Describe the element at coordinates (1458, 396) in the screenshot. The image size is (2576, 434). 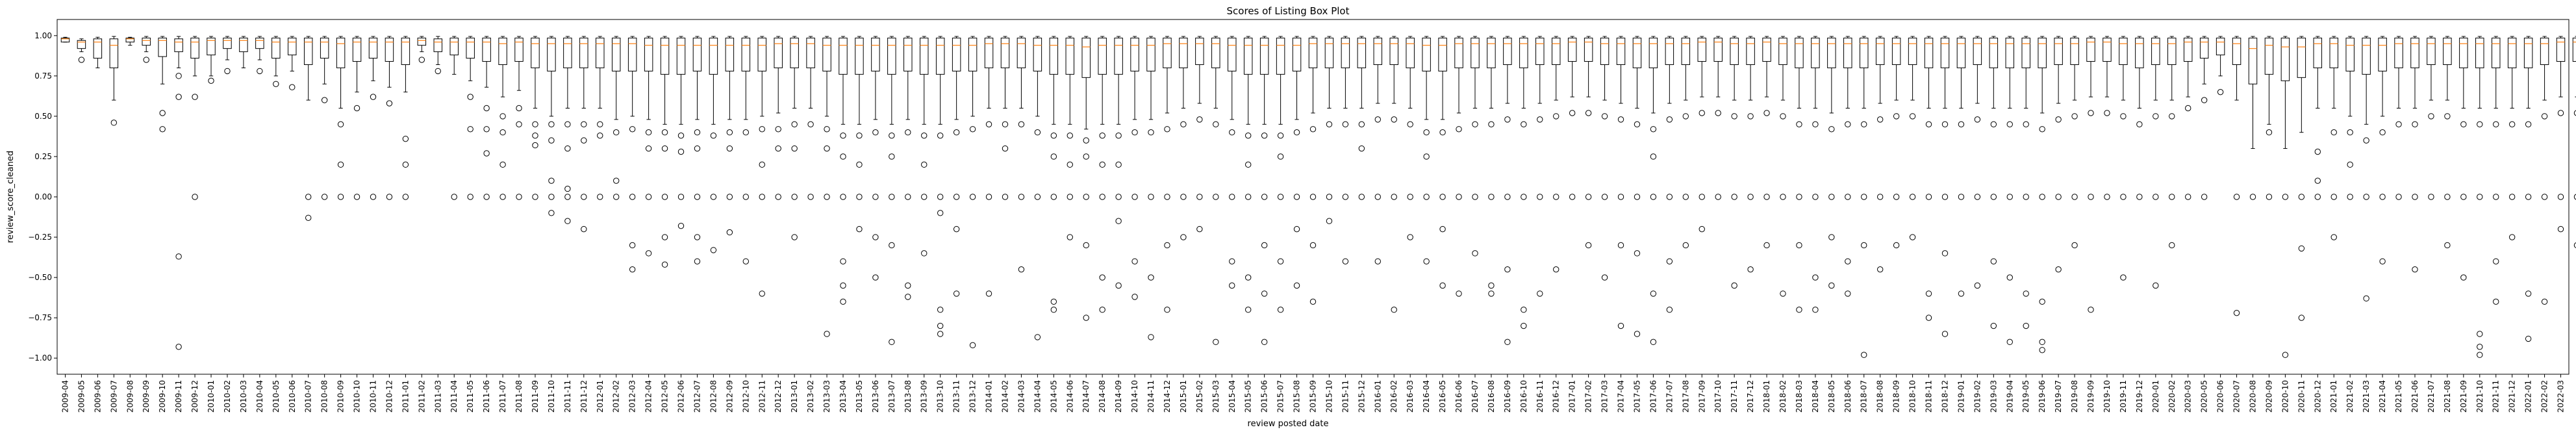
I see `x-tick-label: 2016-06` at that location.